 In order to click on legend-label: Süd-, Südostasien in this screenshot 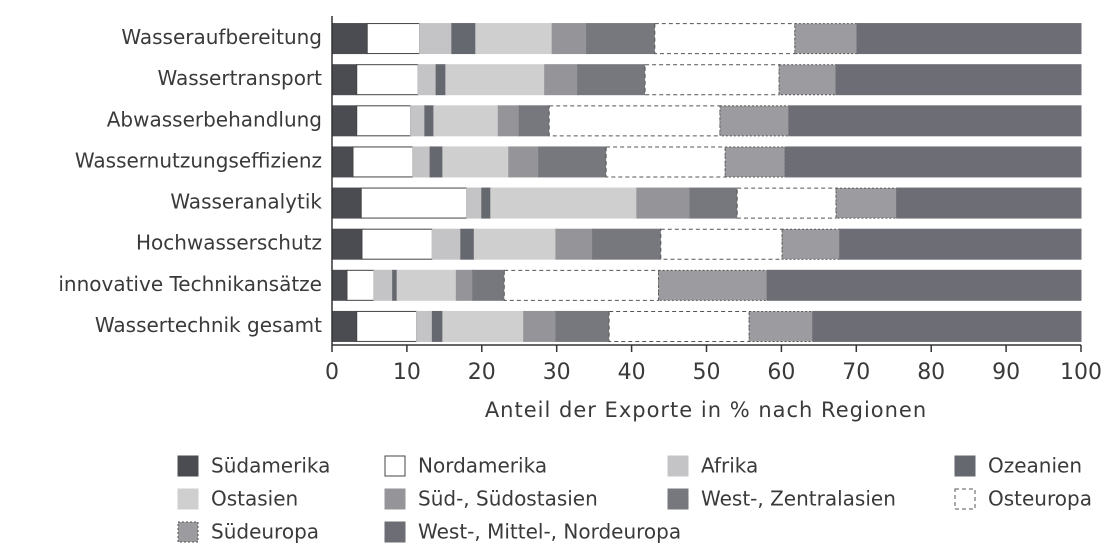, I will do `click(508, 499)`.